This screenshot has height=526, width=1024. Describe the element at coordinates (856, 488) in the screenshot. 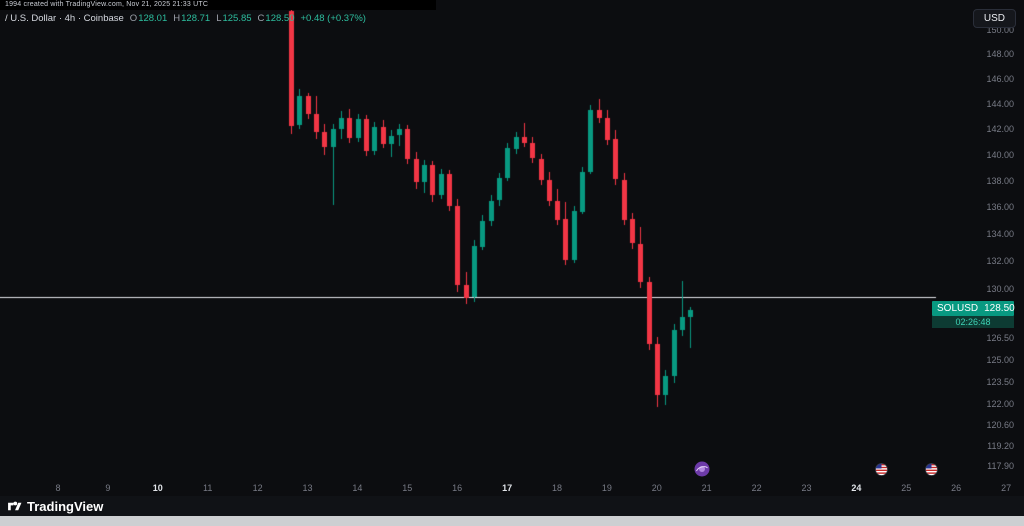

I see `time-axis-label: 24` at that location.